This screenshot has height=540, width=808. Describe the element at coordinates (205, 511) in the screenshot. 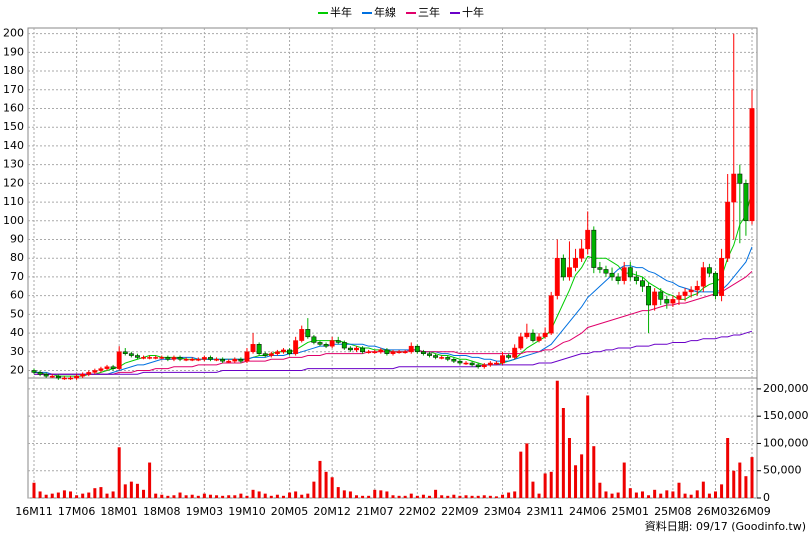

I see `x-tick-label: 19M03` at that location.